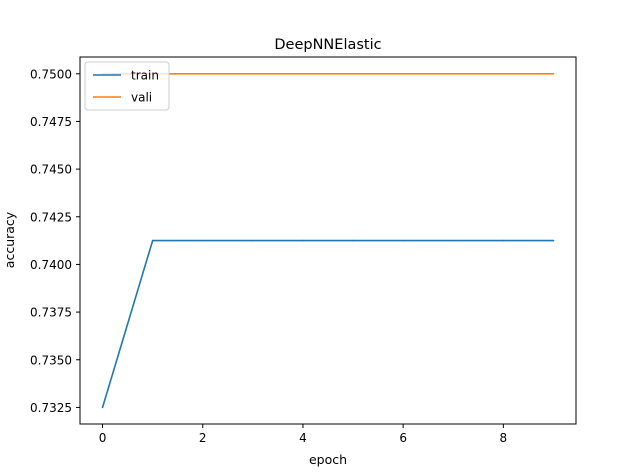  I want to click on legend-label-vali: vali, so click(141, 98).